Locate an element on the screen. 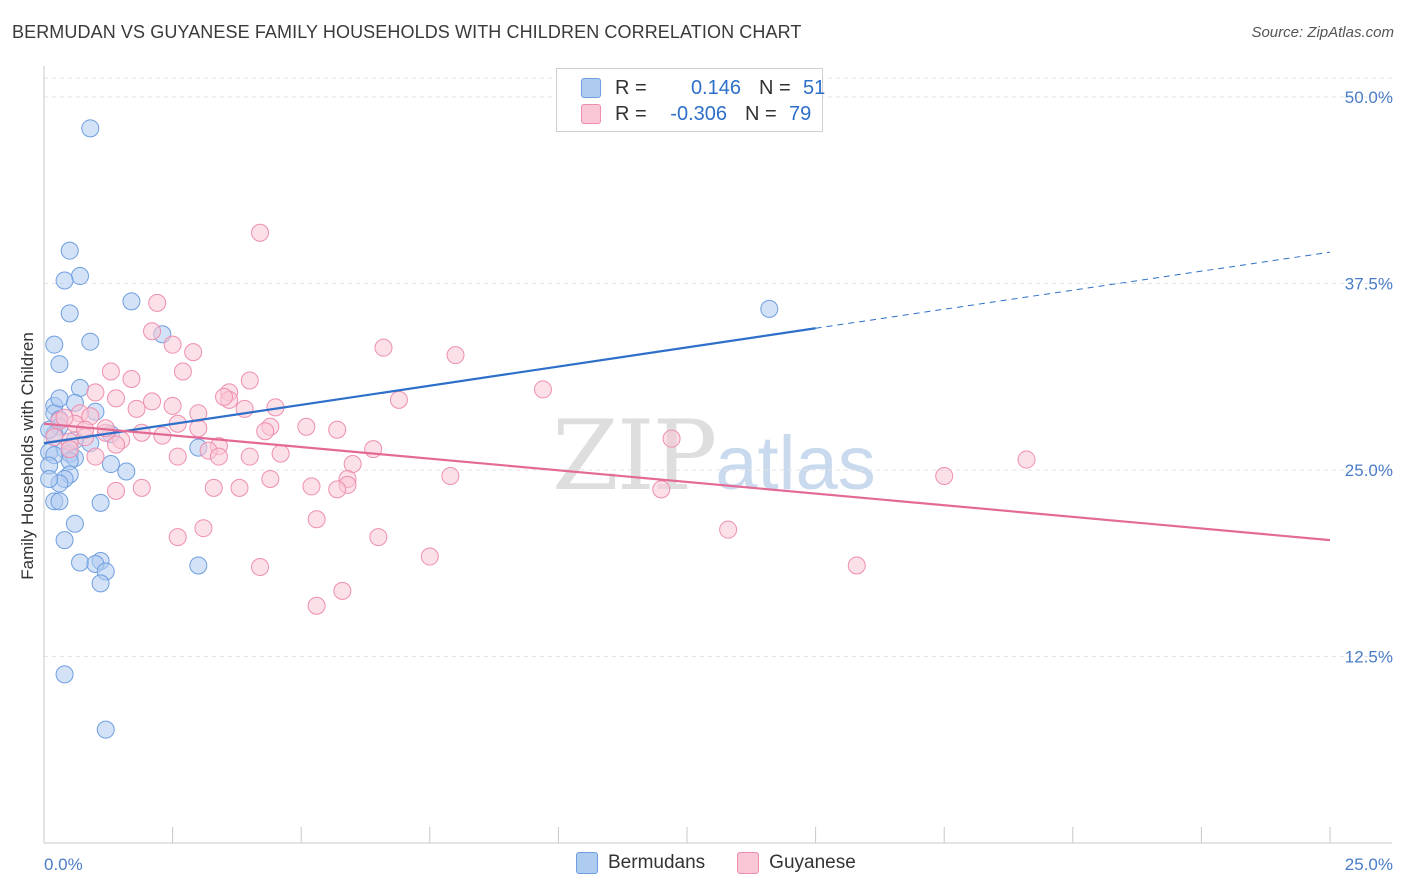 The height and width of the screenshot is (892, 1406). legend-r-value: 0.146 is located at coordinates (715, 87).